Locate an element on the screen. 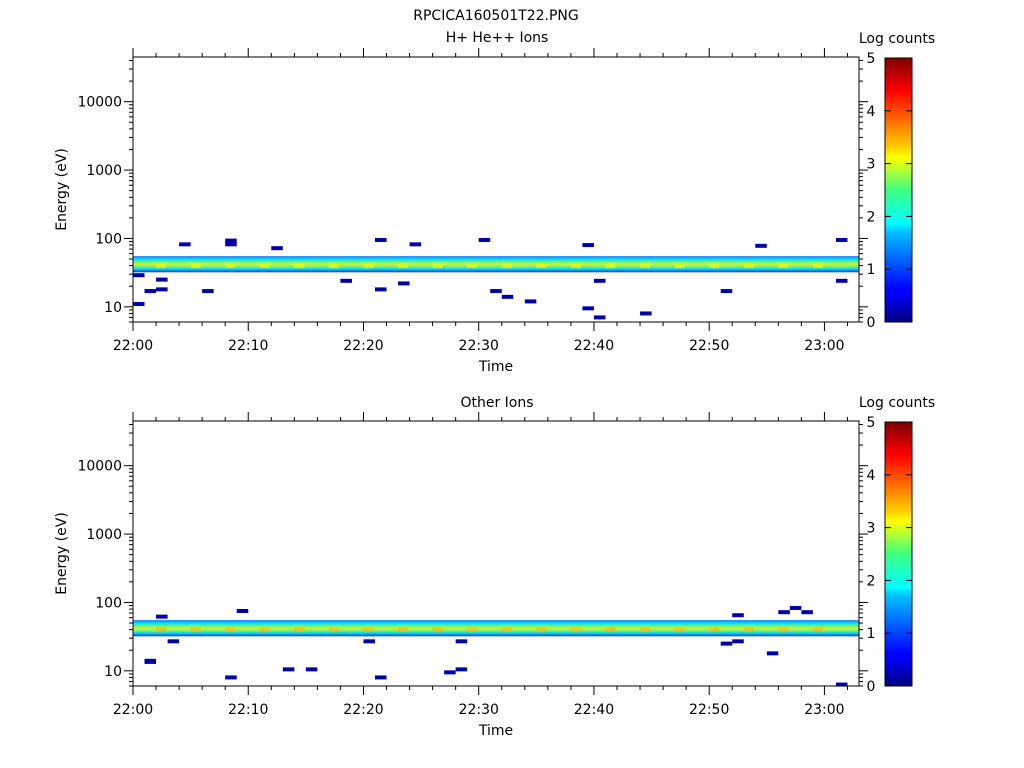 This screenshot has height=768, width=1024. panel-title: Other Ions is located at coordinates (496, 403).